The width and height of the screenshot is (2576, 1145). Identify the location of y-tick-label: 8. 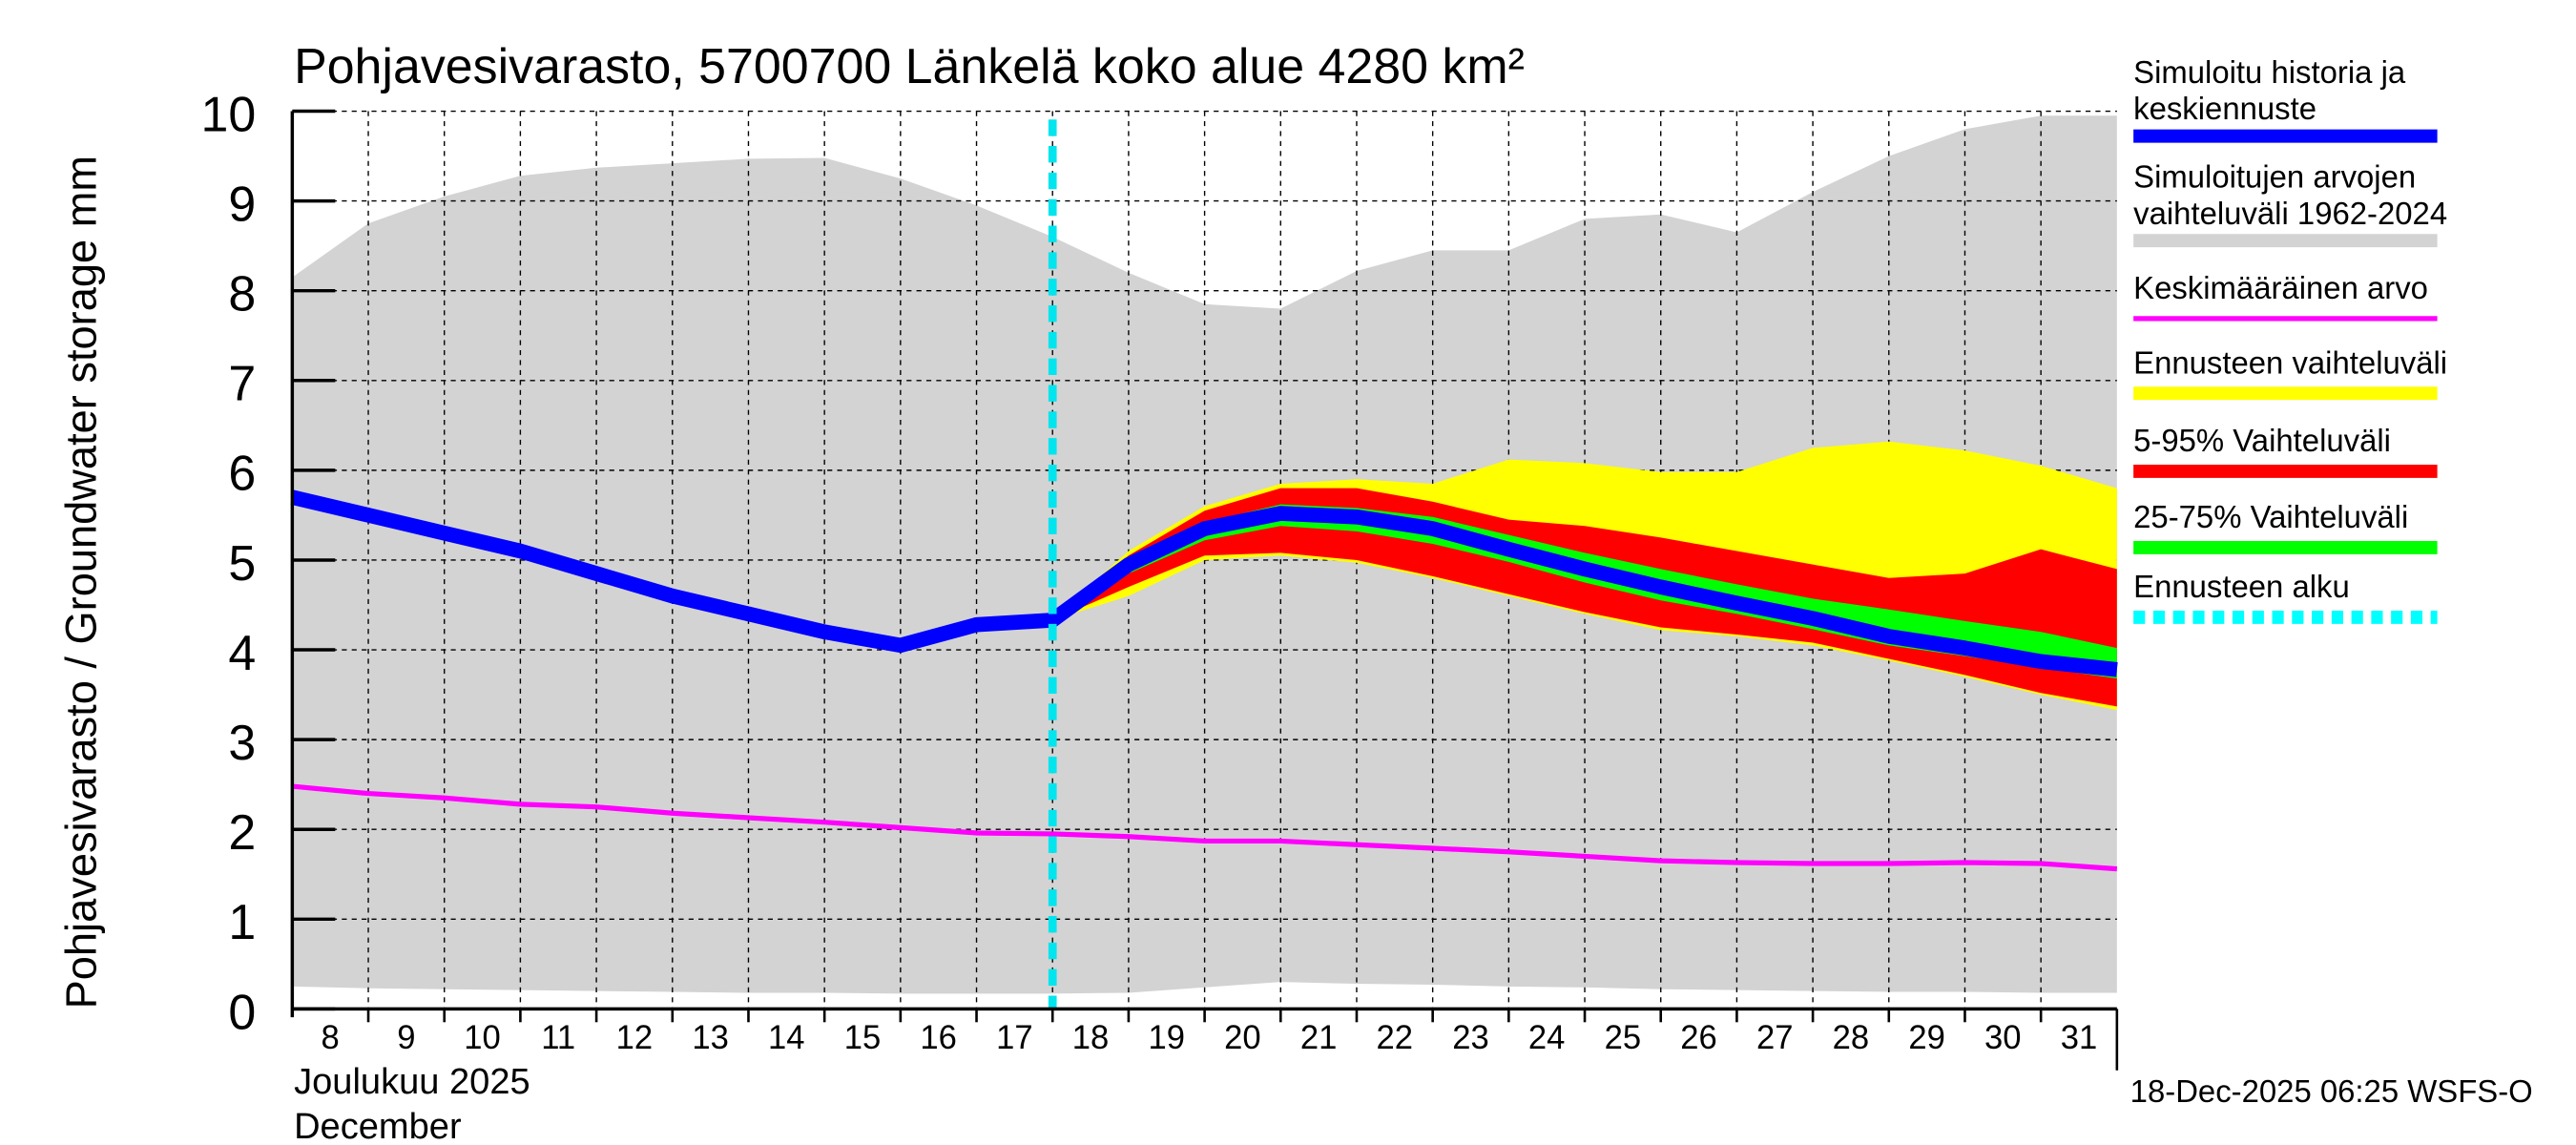
(242, 294).